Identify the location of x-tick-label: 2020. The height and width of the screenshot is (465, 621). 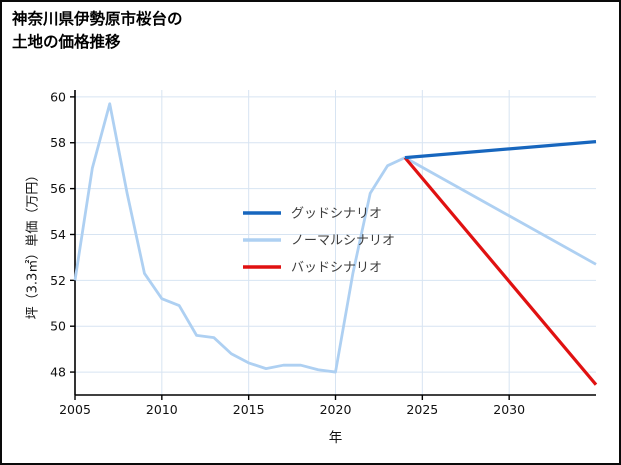
(336, 409).